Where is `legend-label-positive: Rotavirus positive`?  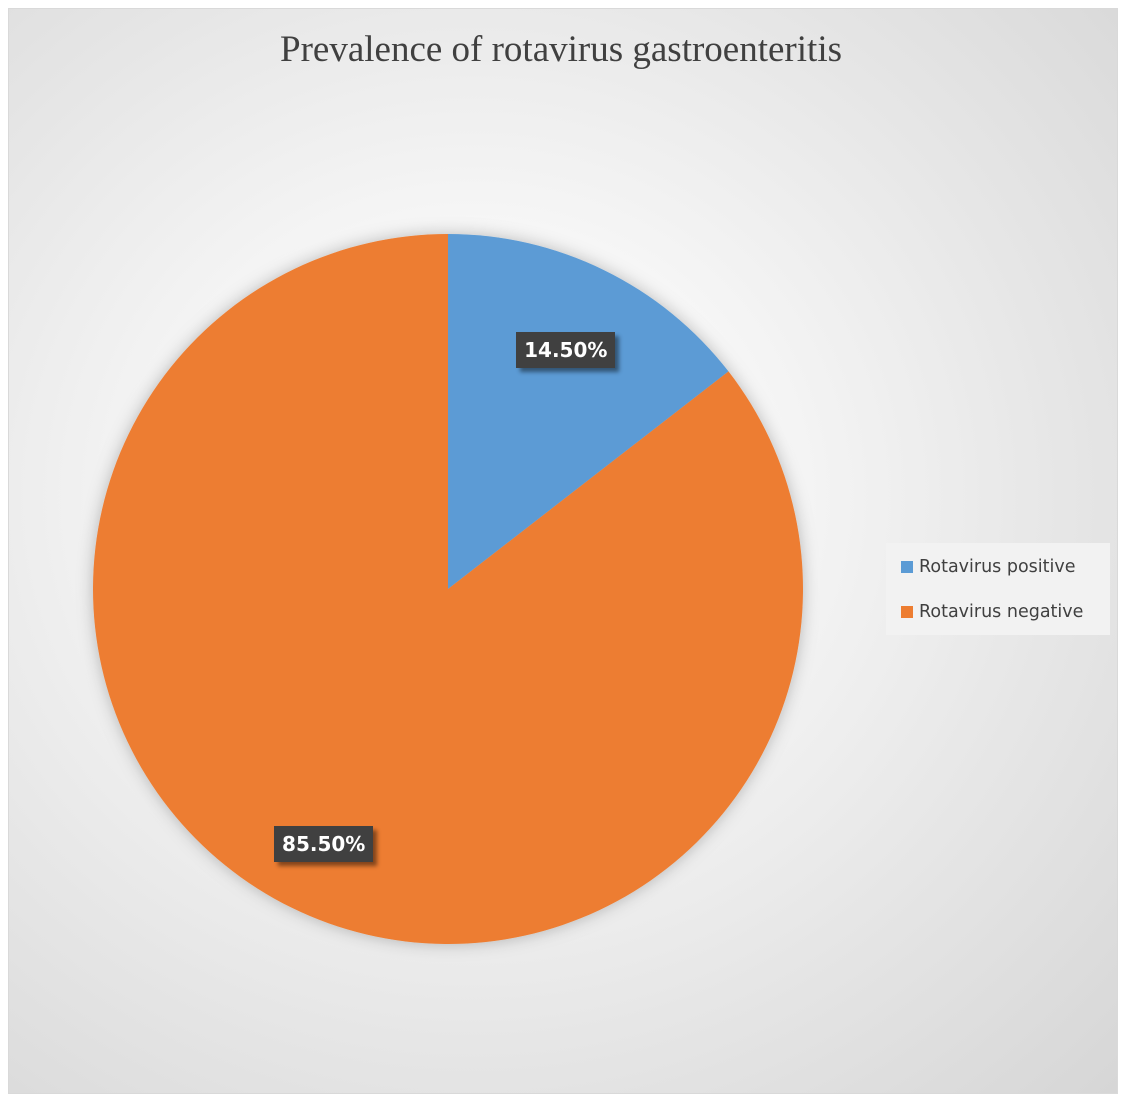
legend-label-positive: Rotavirus positive is located at coordinates (997, 566).